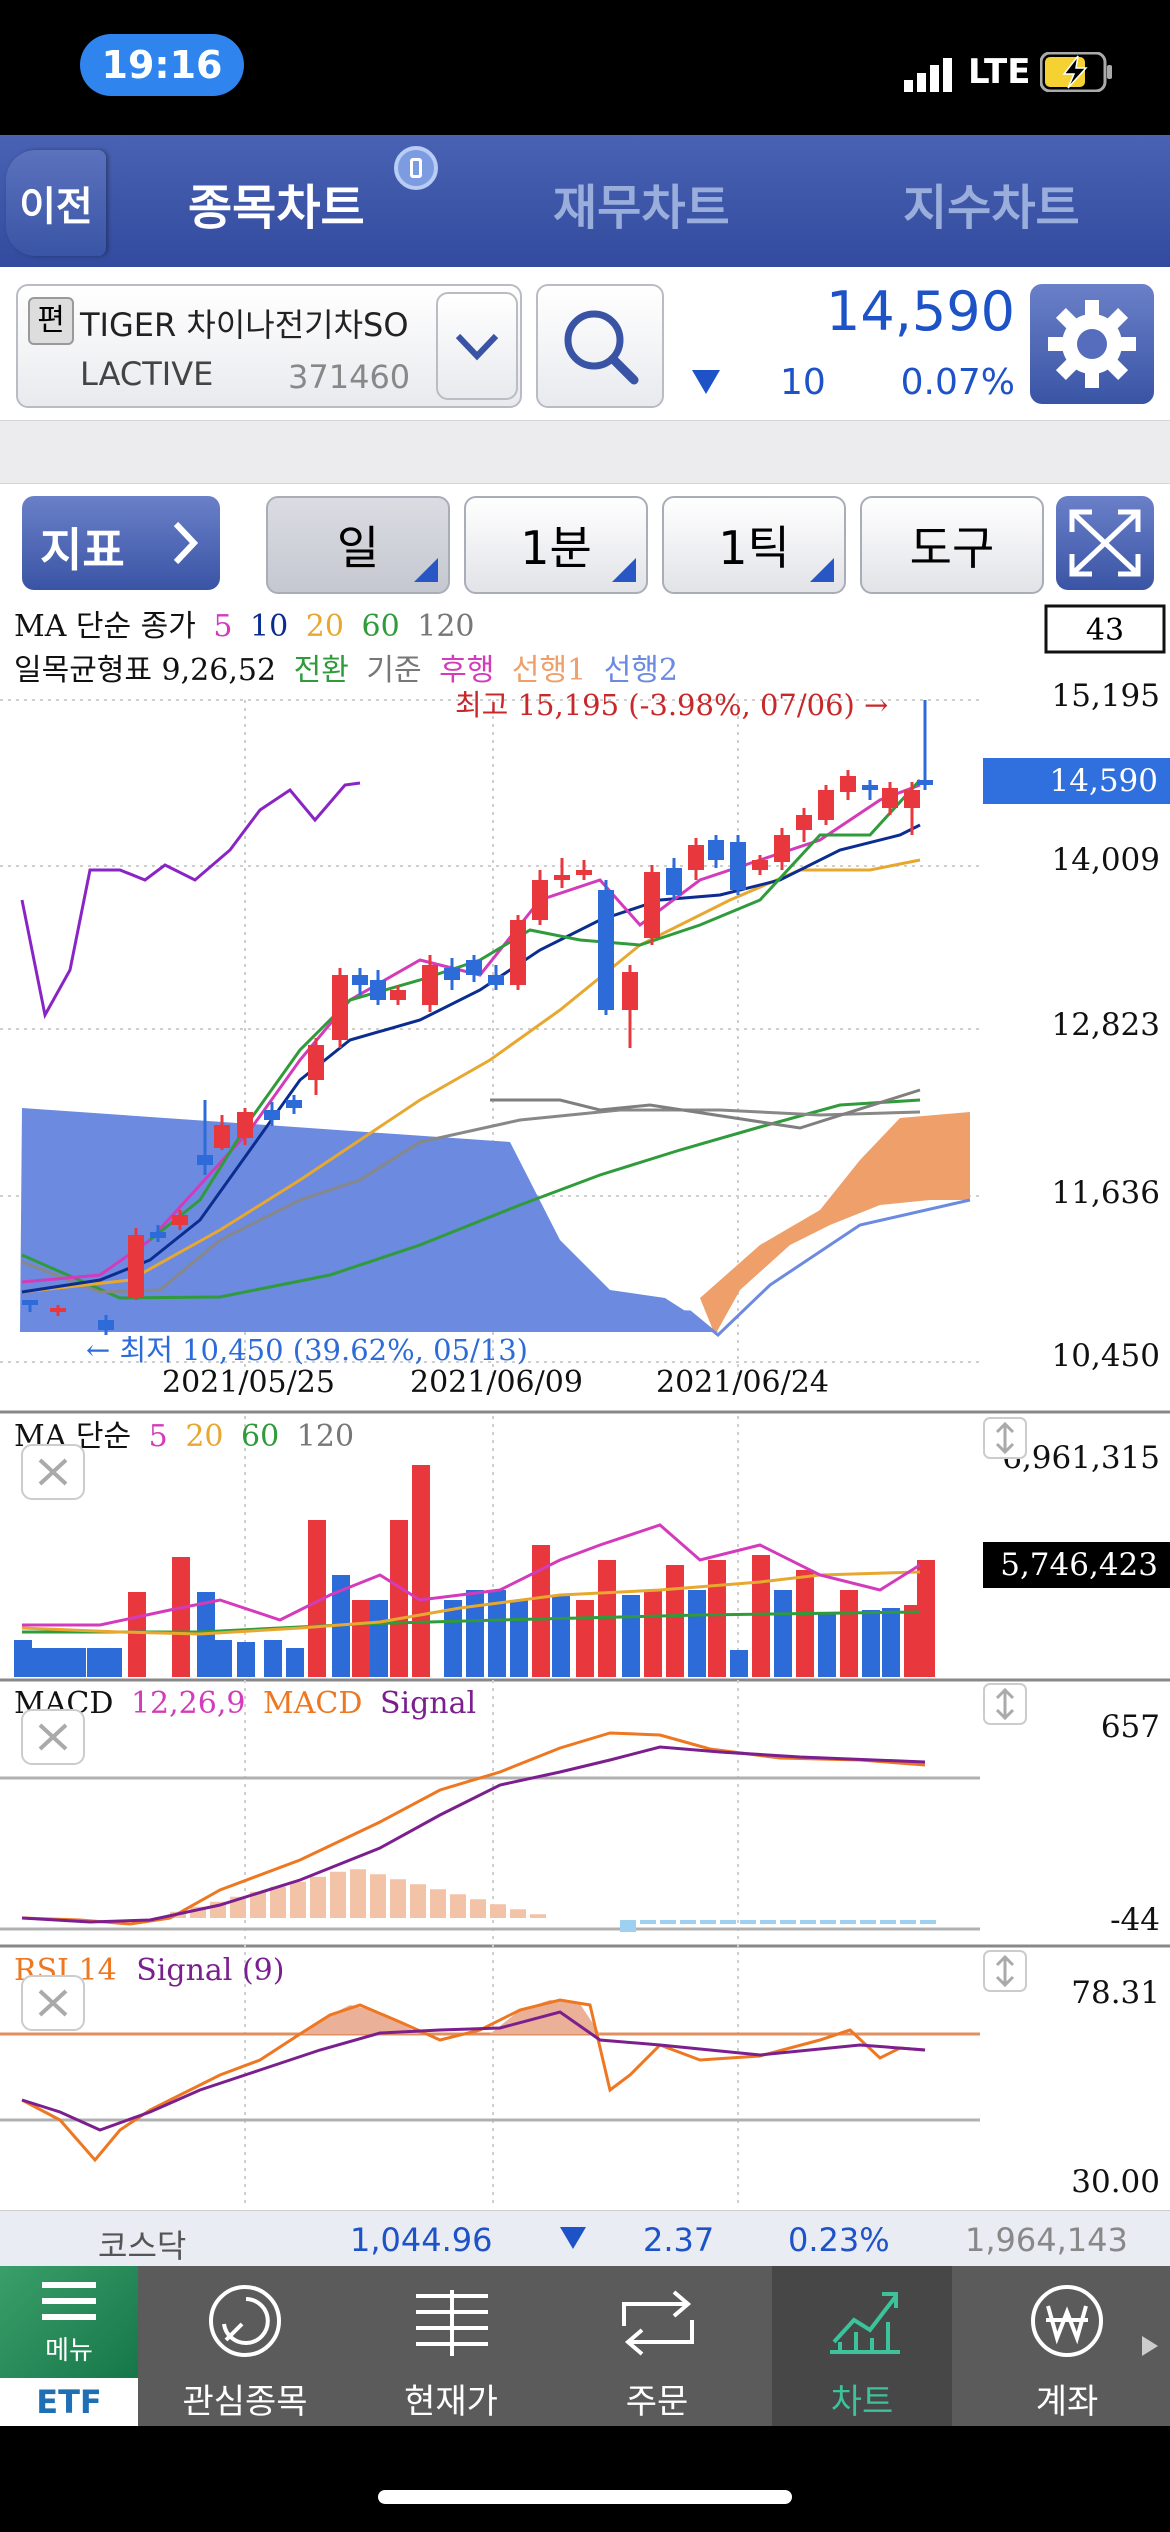 The width and height of the screenshot is (1170, 2532). I want to click on macd-line, so click(473, 1828).